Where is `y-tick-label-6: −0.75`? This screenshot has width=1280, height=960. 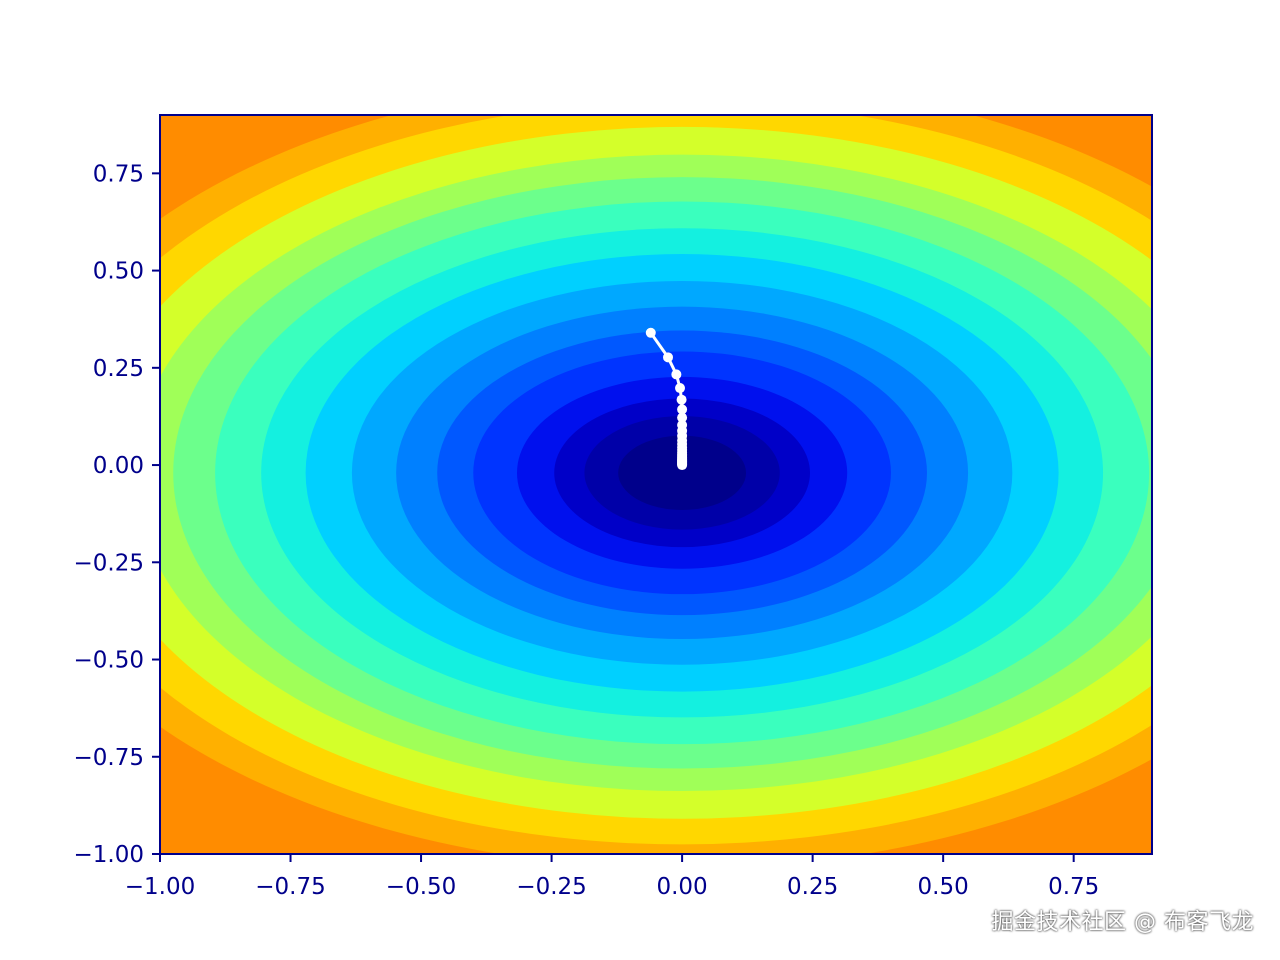
y-tick-label-6: −0.75 is located at coordinates (109, 758).